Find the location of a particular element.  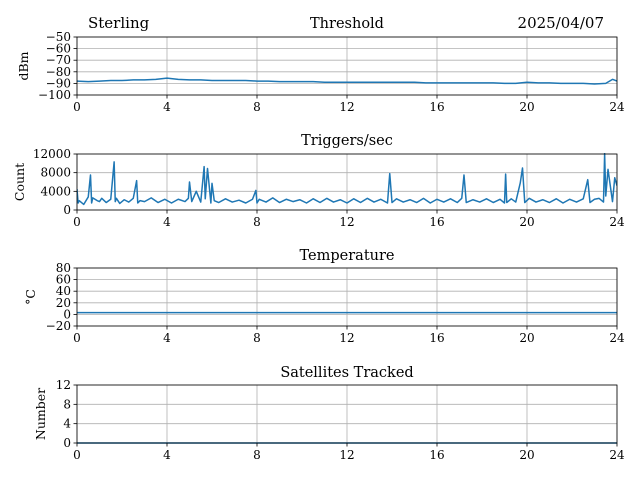

y-tick-label: −20 is located at coordinates (58, 326).